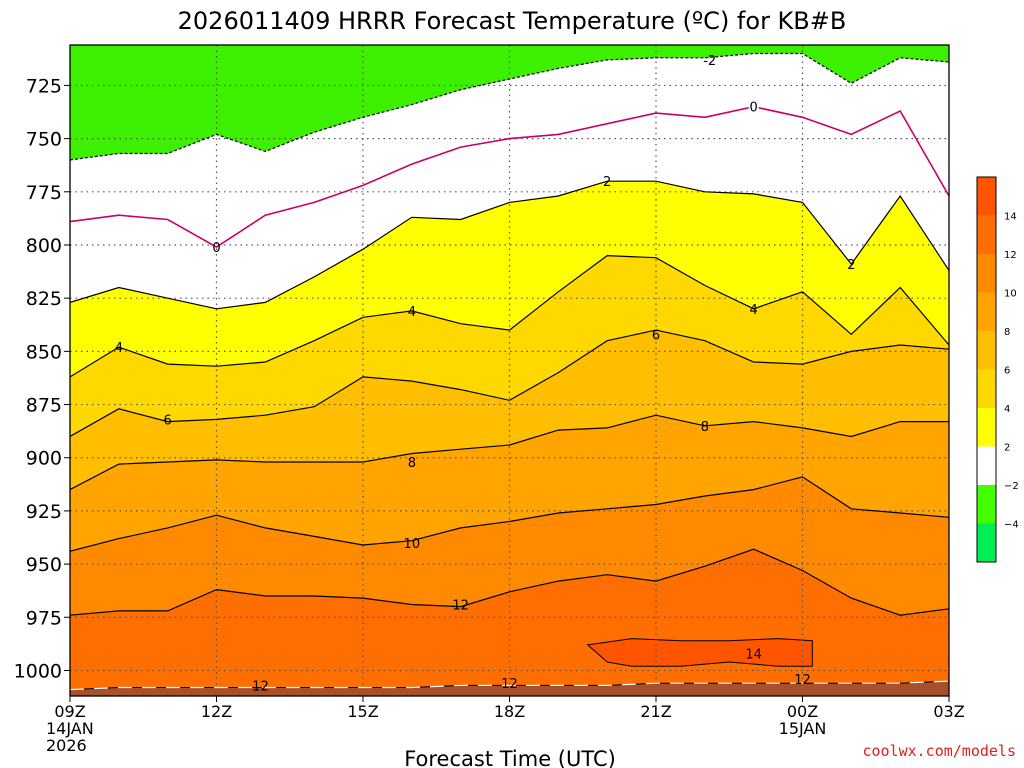  Describe the element at coordinates (44, 299) in the screenshot. I see `y-tick-label-825: 825` at that location.